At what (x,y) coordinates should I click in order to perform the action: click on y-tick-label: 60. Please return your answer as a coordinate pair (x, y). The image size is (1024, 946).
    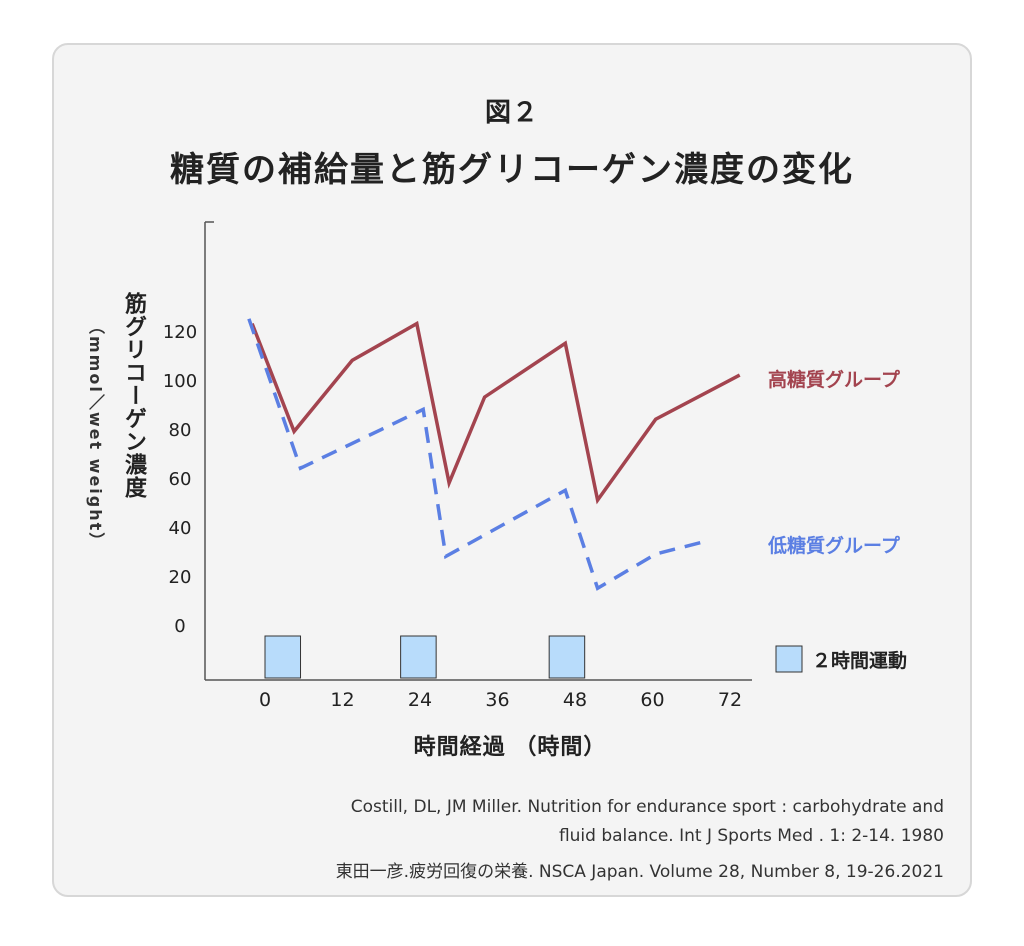
    Looking at the image, I should click on (180, 479).